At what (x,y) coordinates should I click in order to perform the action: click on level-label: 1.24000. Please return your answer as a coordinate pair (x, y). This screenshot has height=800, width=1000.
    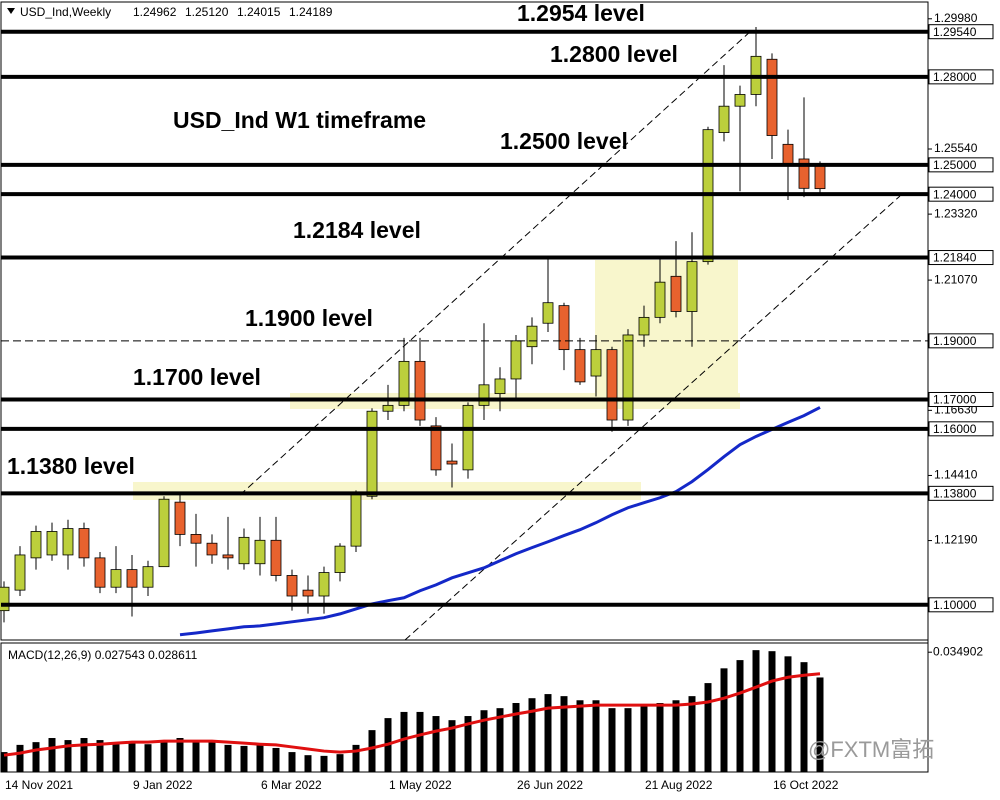
    Looking at the image, I should click on (955, 194).